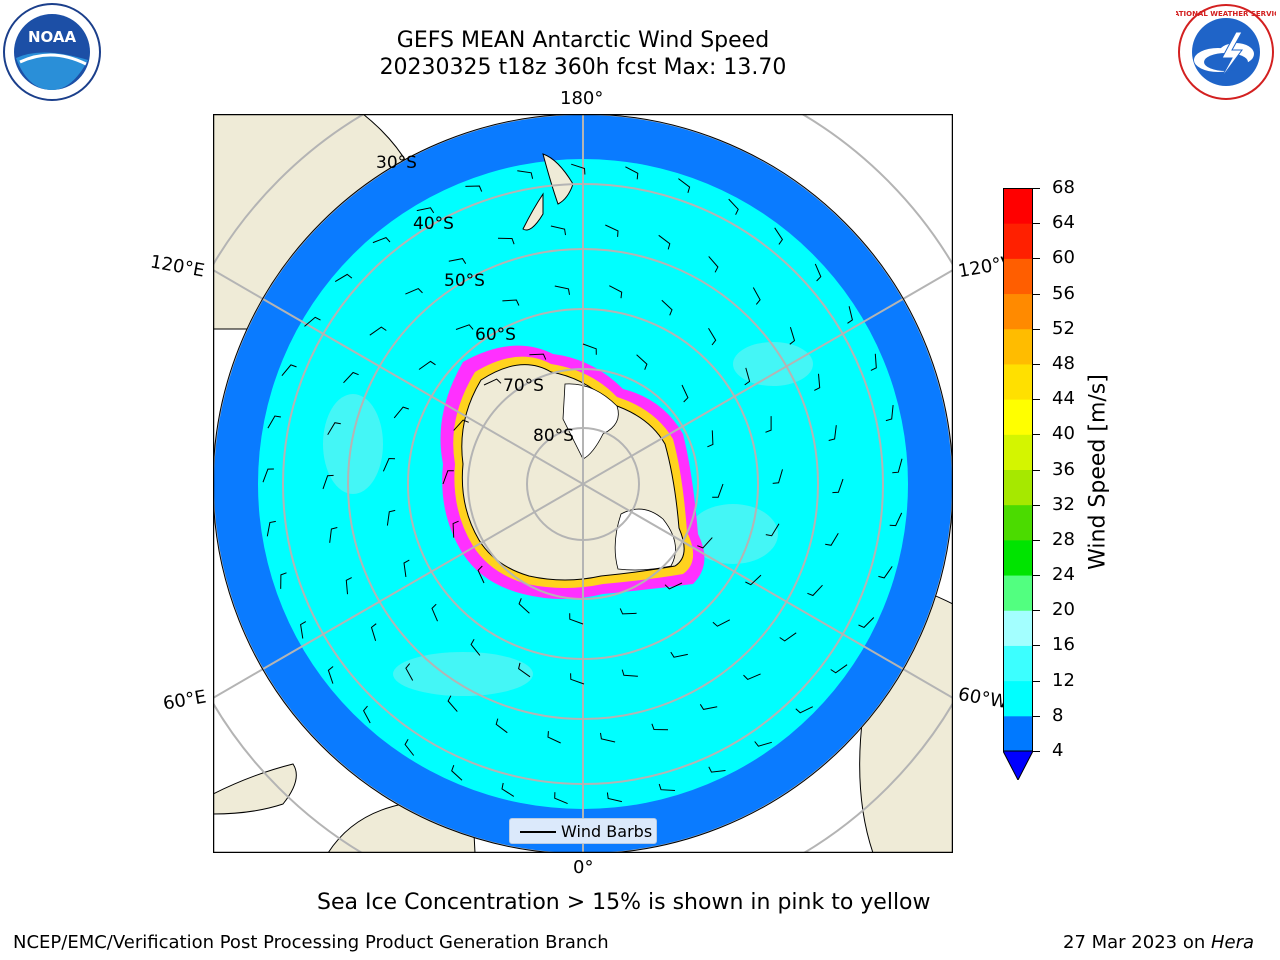  What do you see at coordinates (1063, 610) in the screenshot?
I see `colorbar-tick-label: 20` at bounding box center [1063, 610].